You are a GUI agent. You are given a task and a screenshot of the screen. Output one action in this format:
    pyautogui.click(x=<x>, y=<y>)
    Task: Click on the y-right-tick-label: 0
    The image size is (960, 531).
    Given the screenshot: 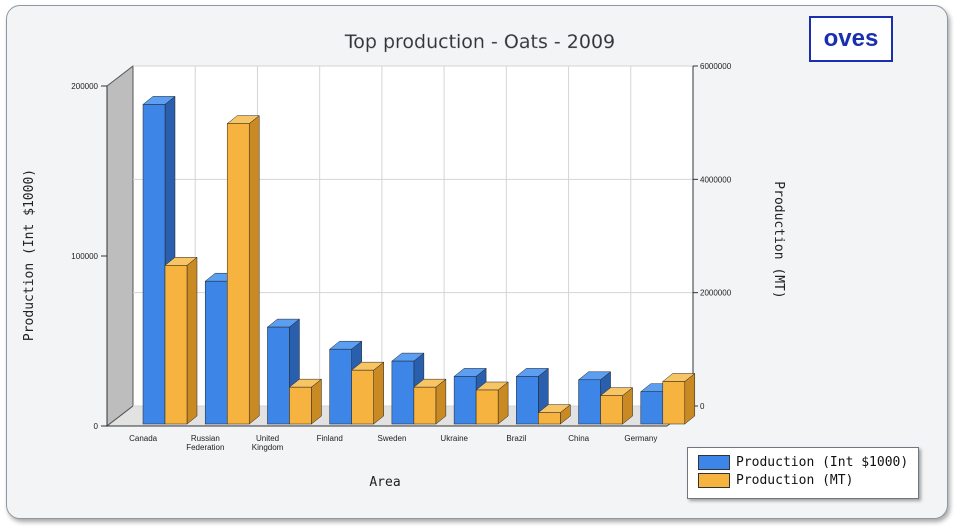 What is the action you would take?
    pyautogui.click(x=702, y=406)
    